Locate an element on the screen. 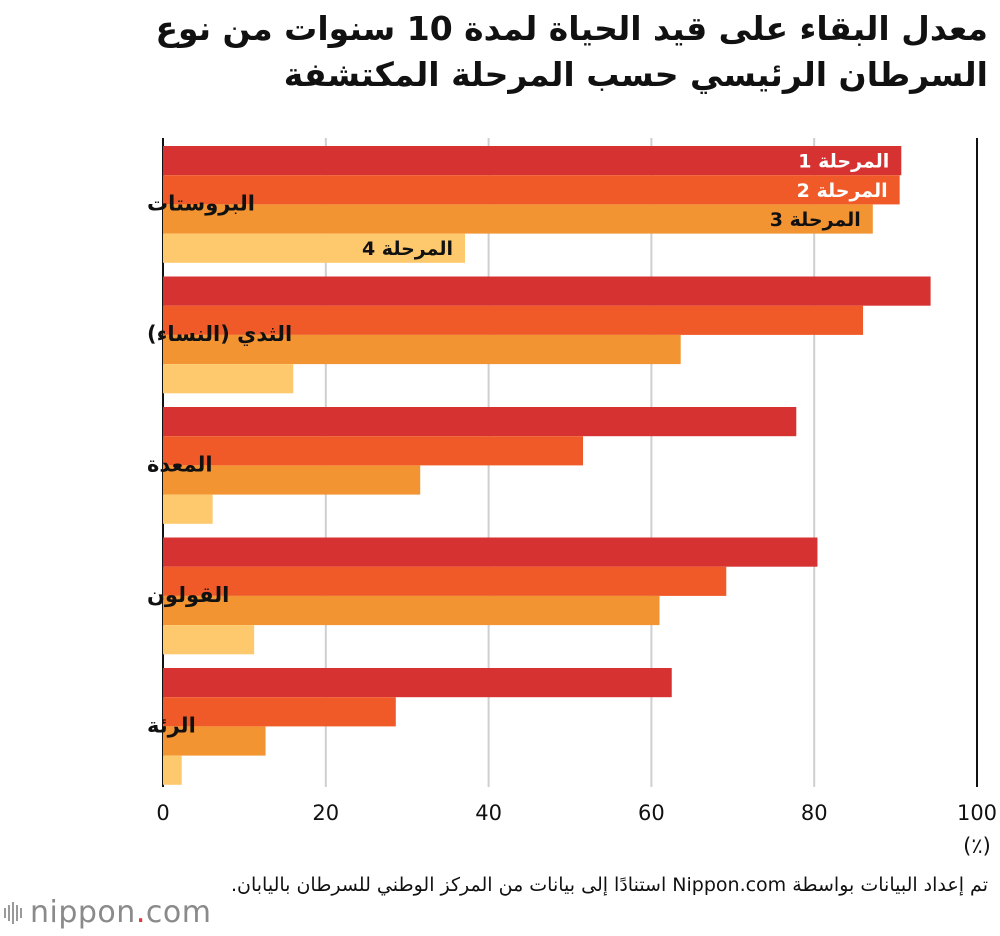 Image resolution: width=1000 pixels, height=936 pixels. category-label-3: المعدة is located at coordinates (180, 464).